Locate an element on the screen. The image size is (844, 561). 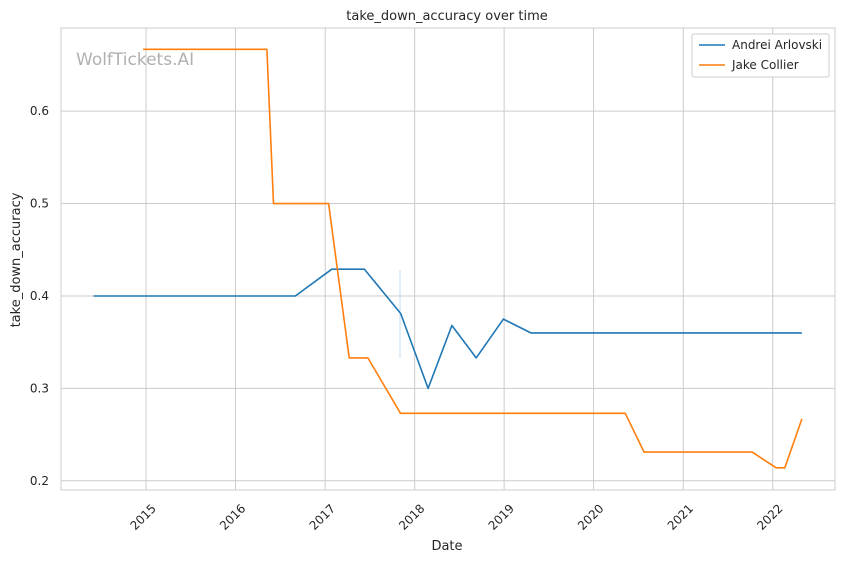
chart-title: take_down_accuracy over time is located at coordinates (446, 16).